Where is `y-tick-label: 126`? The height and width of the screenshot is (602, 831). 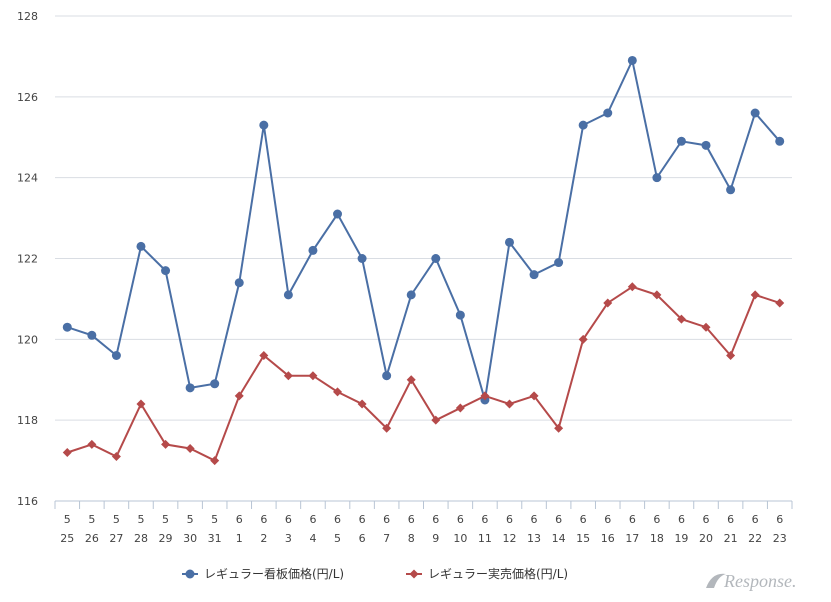 y-tick-label: 126 is located at coordinates (27, 97).